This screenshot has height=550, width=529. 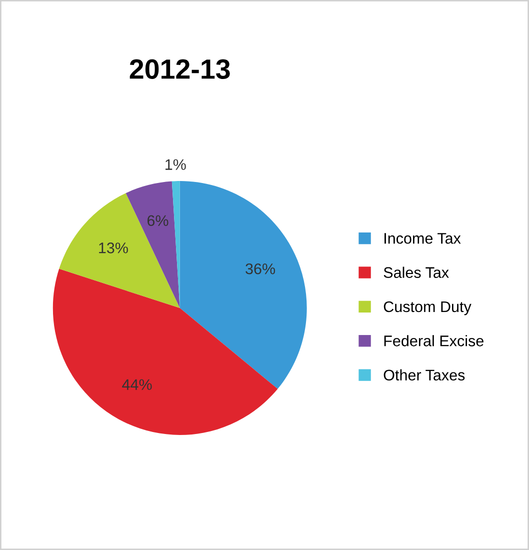 I want to click on data-label: 6%, so click(x=157, y=220).